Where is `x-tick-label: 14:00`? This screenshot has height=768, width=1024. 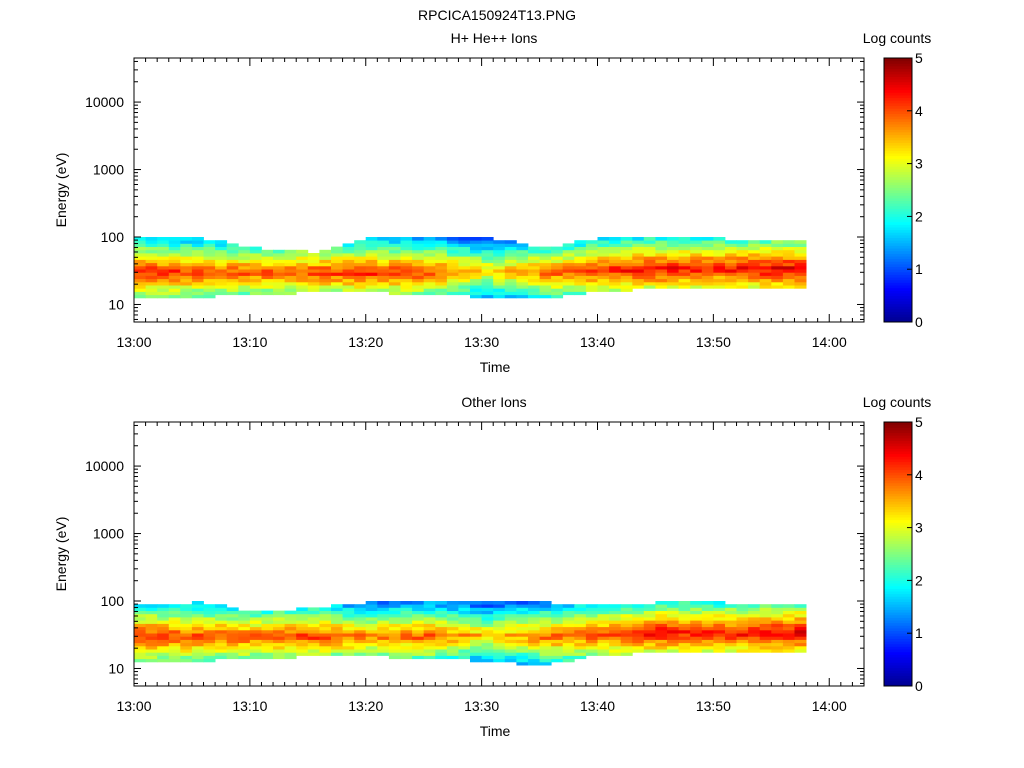
x-tick-label: 14:00 is located at coordinates (829, 706).